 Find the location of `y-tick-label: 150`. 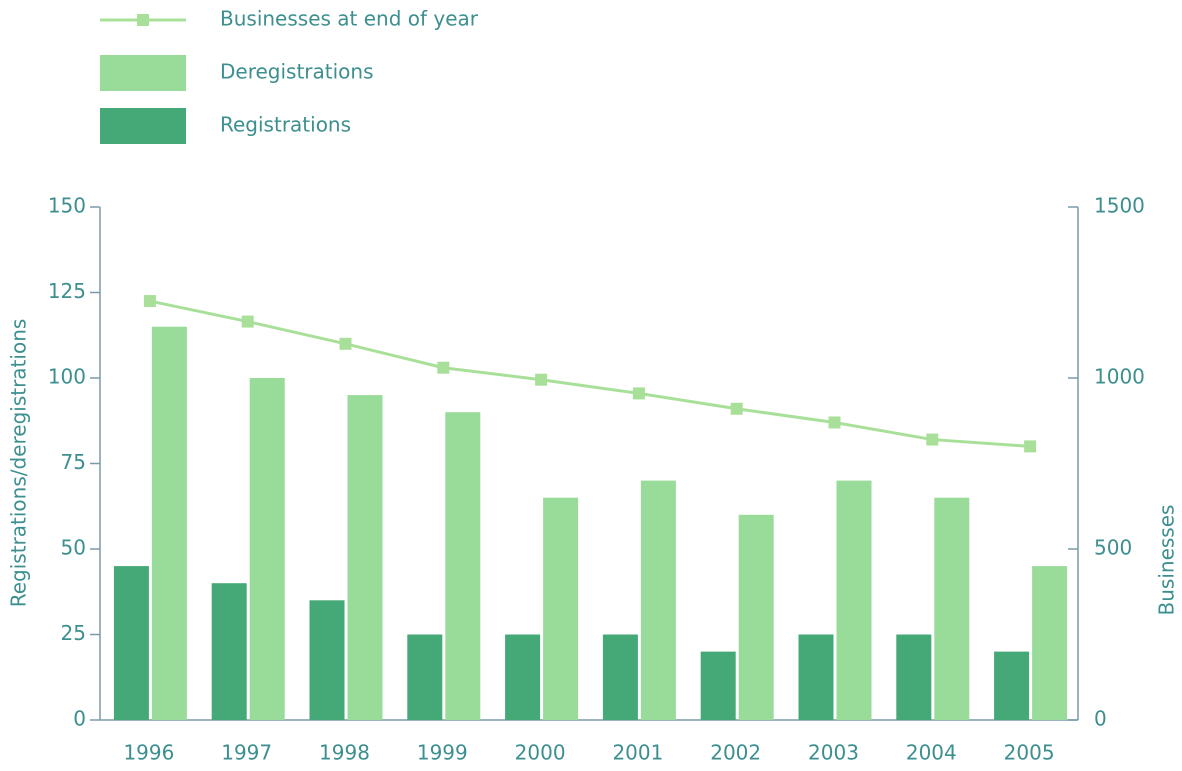

y-tick-label: 150 is located at coordinates (67, 206).